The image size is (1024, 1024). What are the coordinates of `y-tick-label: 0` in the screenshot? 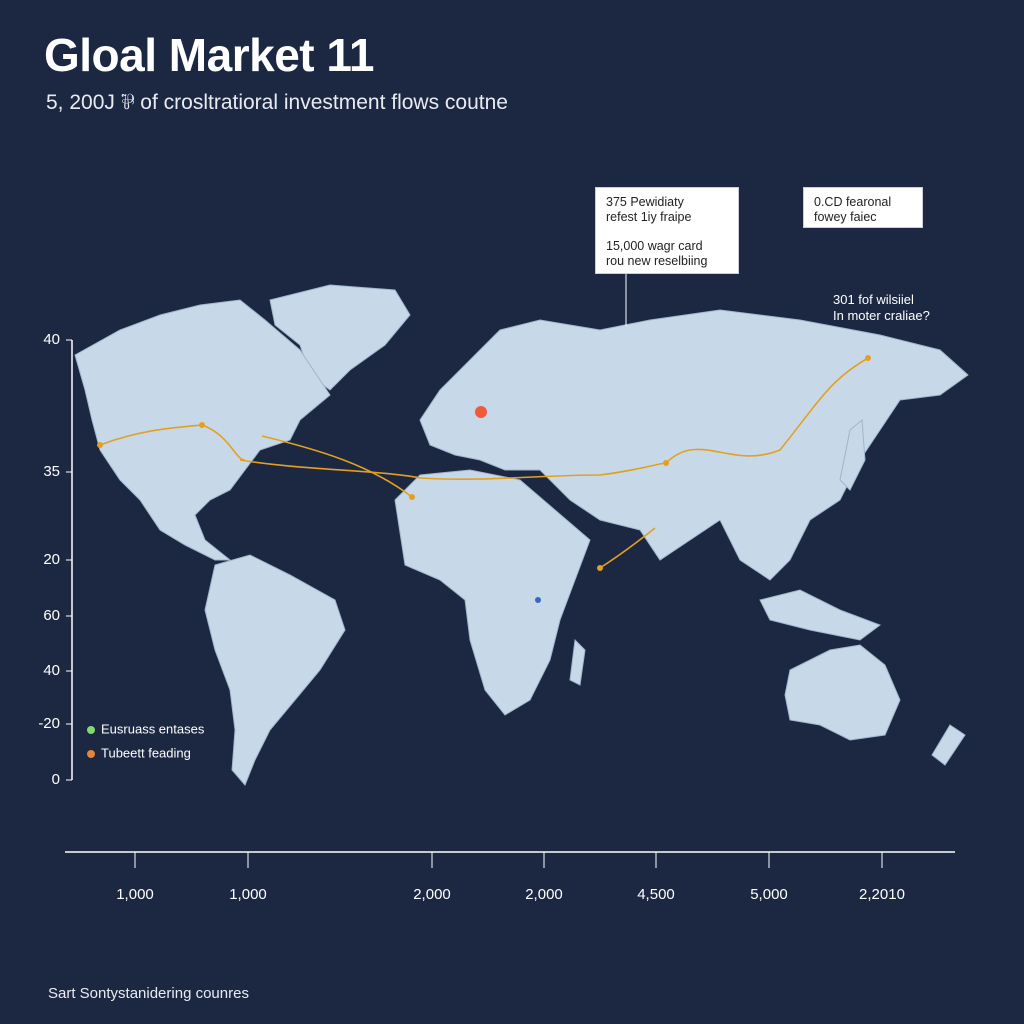 It's located at (56, 779).